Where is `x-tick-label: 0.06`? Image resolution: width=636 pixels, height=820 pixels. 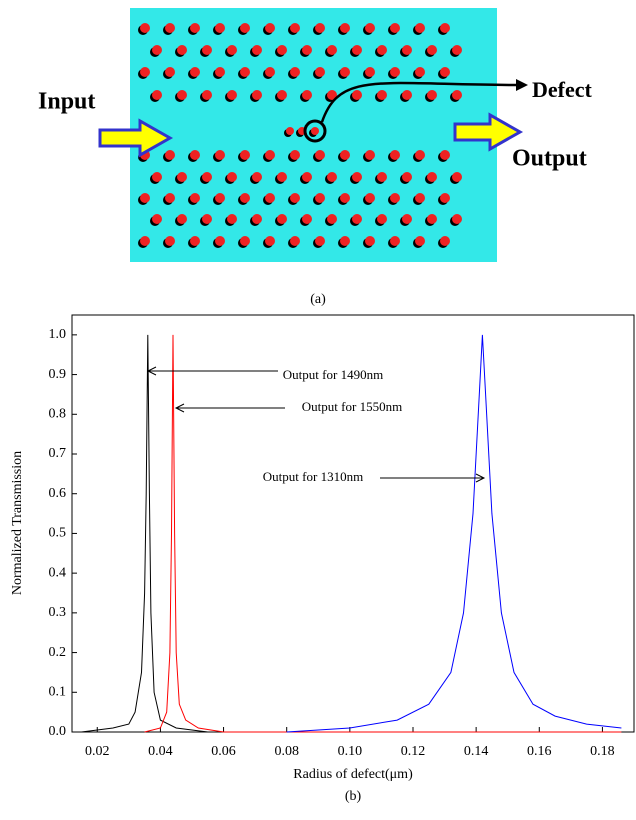 x-tick-label: 0.06 is located at coordinates (223, 751).